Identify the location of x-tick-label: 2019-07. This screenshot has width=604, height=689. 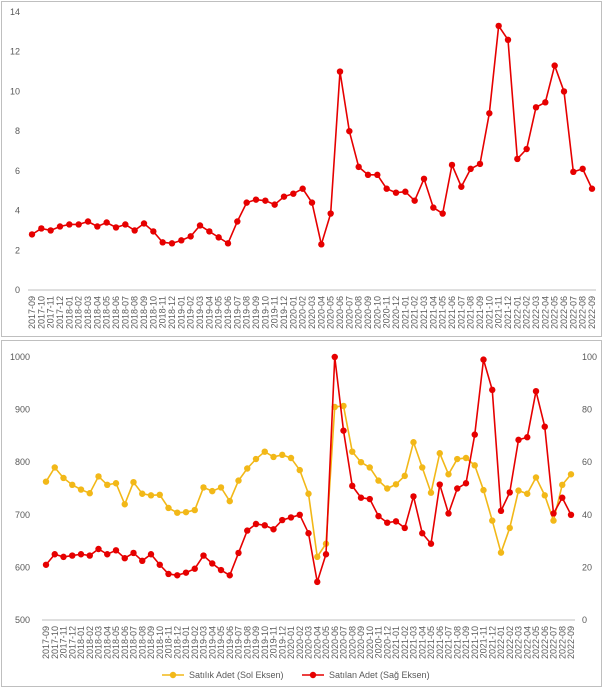
(239, 642).